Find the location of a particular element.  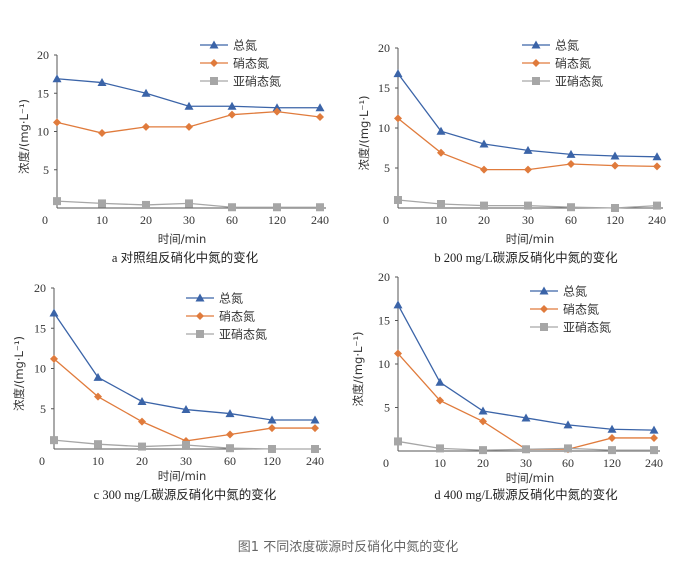

x-tick-label: 20 is located at coordinates (146, 220).